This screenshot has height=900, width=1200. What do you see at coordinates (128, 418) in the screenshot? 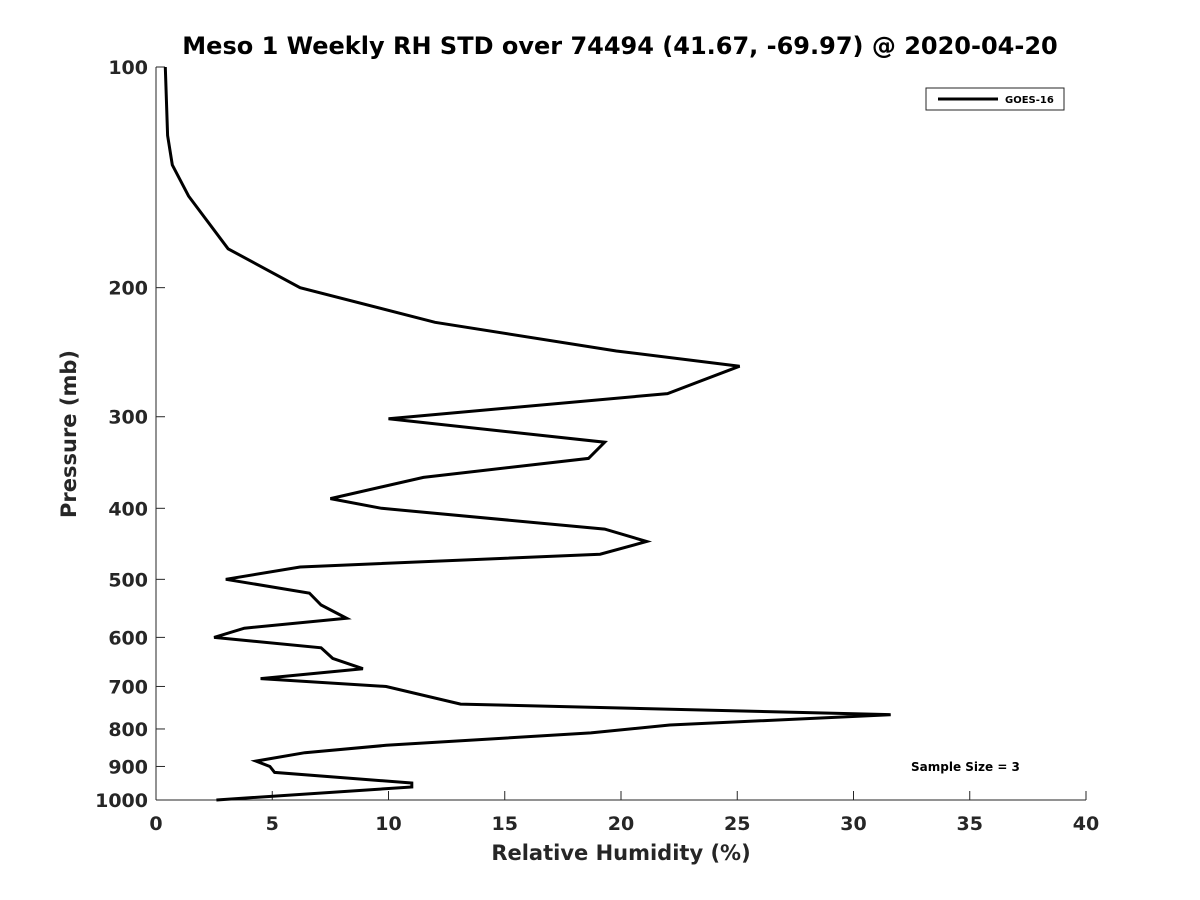
I see `y-tick-label: 300` at bounding box center [128, 418].